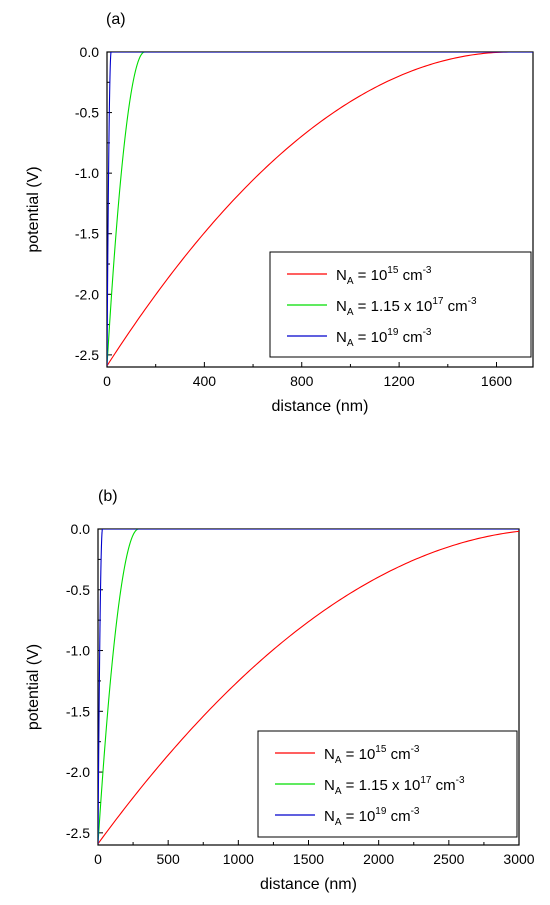 This screenshot has width=550, height=905. I want to click on x-tick-label: 1000, so click(238, 859).